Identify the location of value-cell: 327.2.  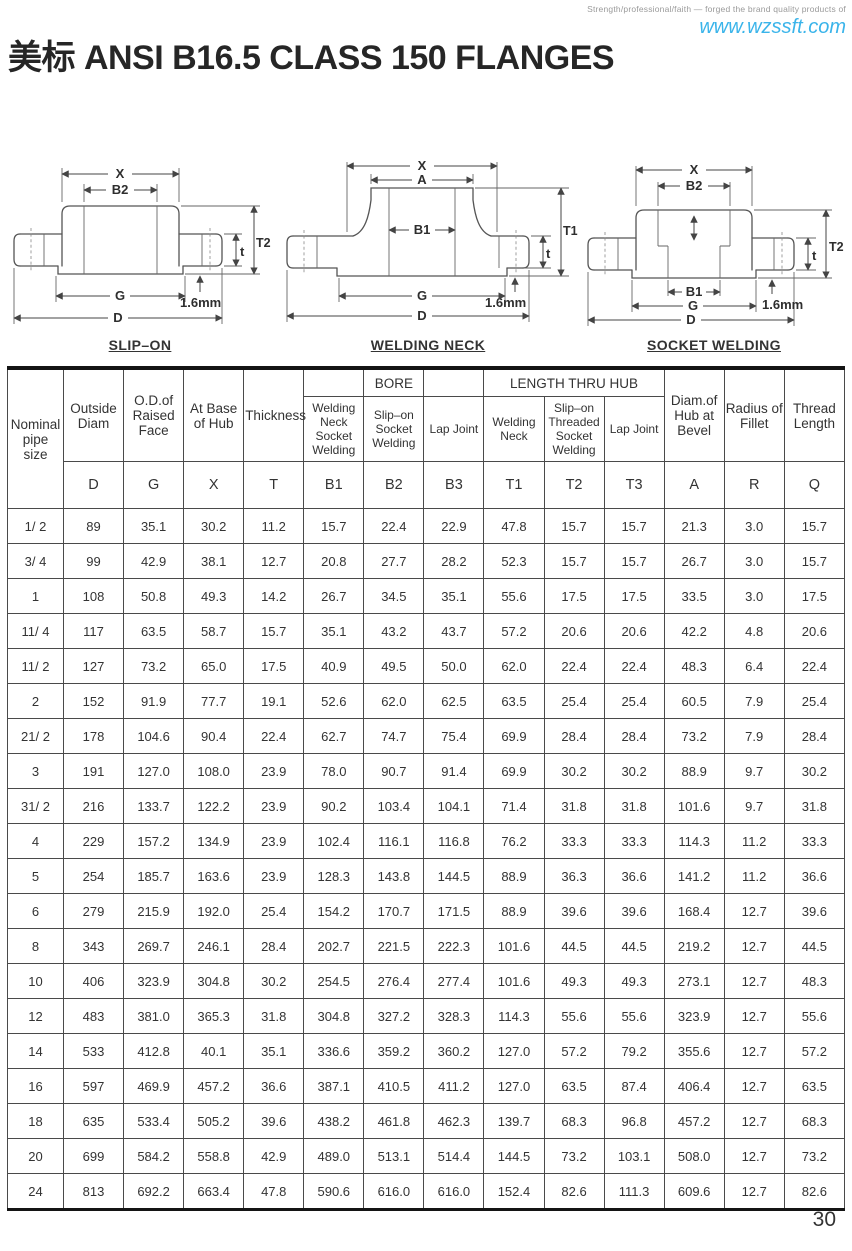
(394, 1016).